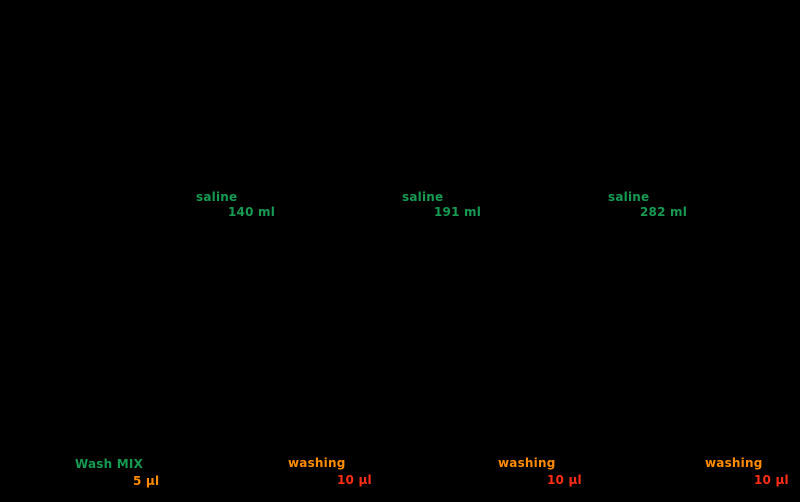 The width and height of the screenshot is (800, 502). I want to click on step-volume-value: 5 µl, so click(146, 481).